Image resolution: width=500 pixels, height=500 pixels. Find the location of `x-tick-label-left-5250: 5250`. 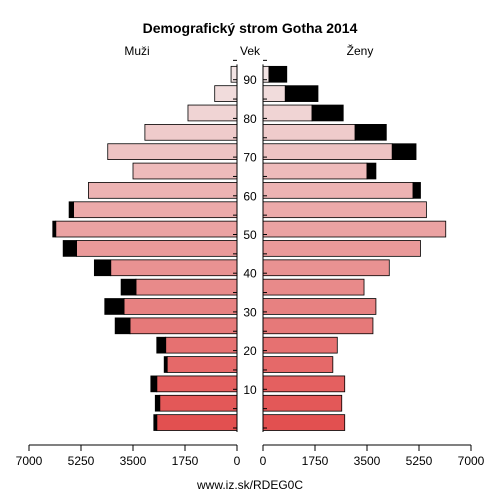

x-tick-label-left-5250: 5250 is located at coordinates (81, 461).